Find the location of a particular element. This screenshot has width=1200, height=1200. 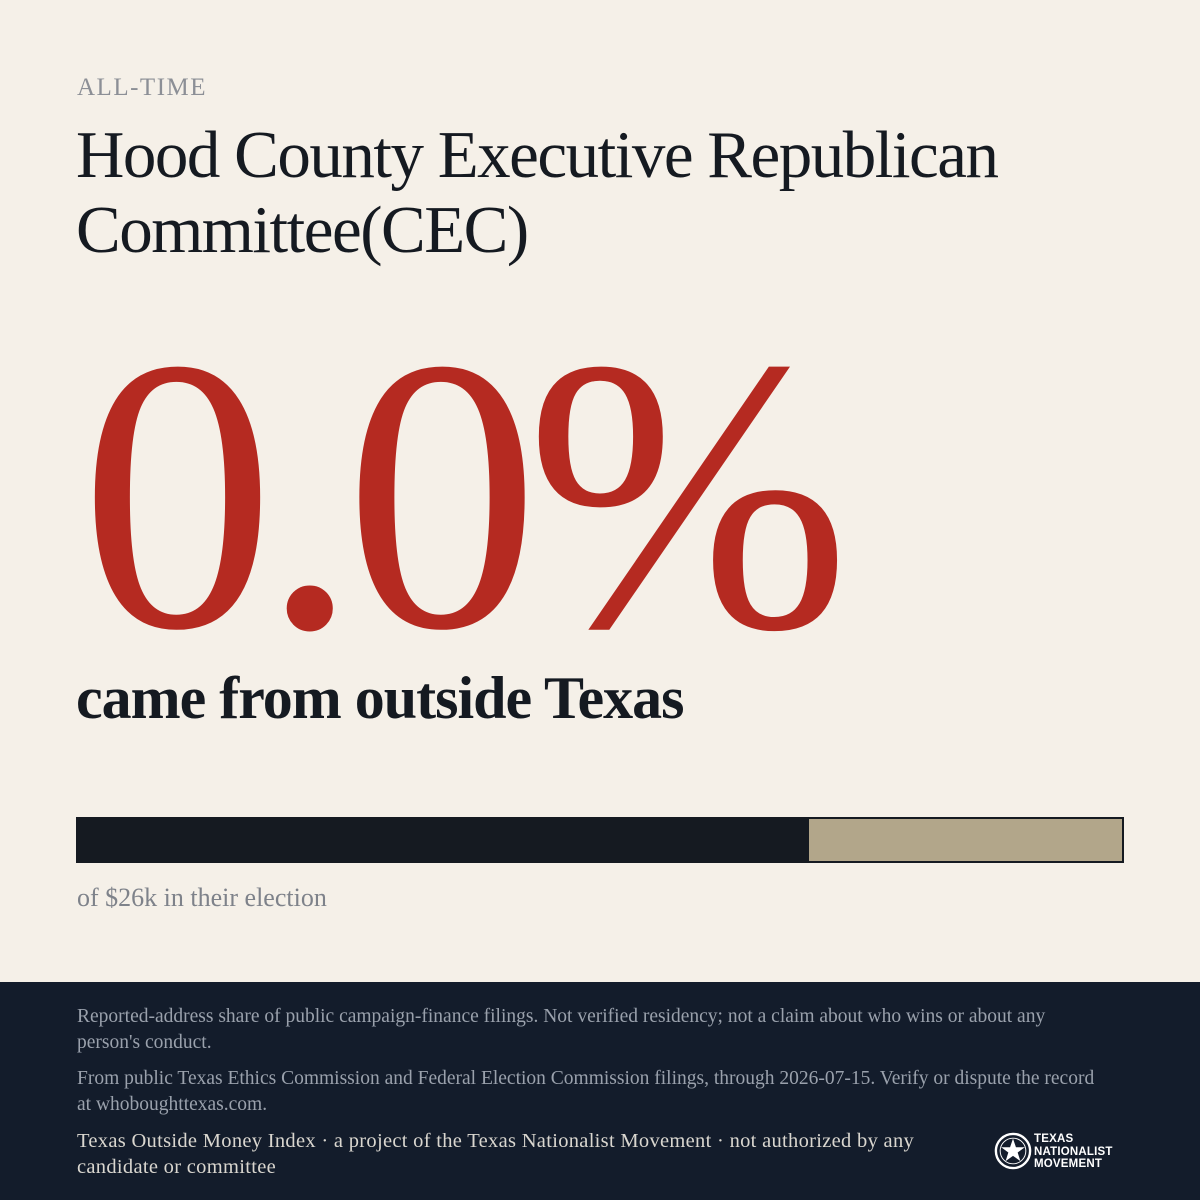

bar-note: of $26k in their election is located at coordinates (202, 897).